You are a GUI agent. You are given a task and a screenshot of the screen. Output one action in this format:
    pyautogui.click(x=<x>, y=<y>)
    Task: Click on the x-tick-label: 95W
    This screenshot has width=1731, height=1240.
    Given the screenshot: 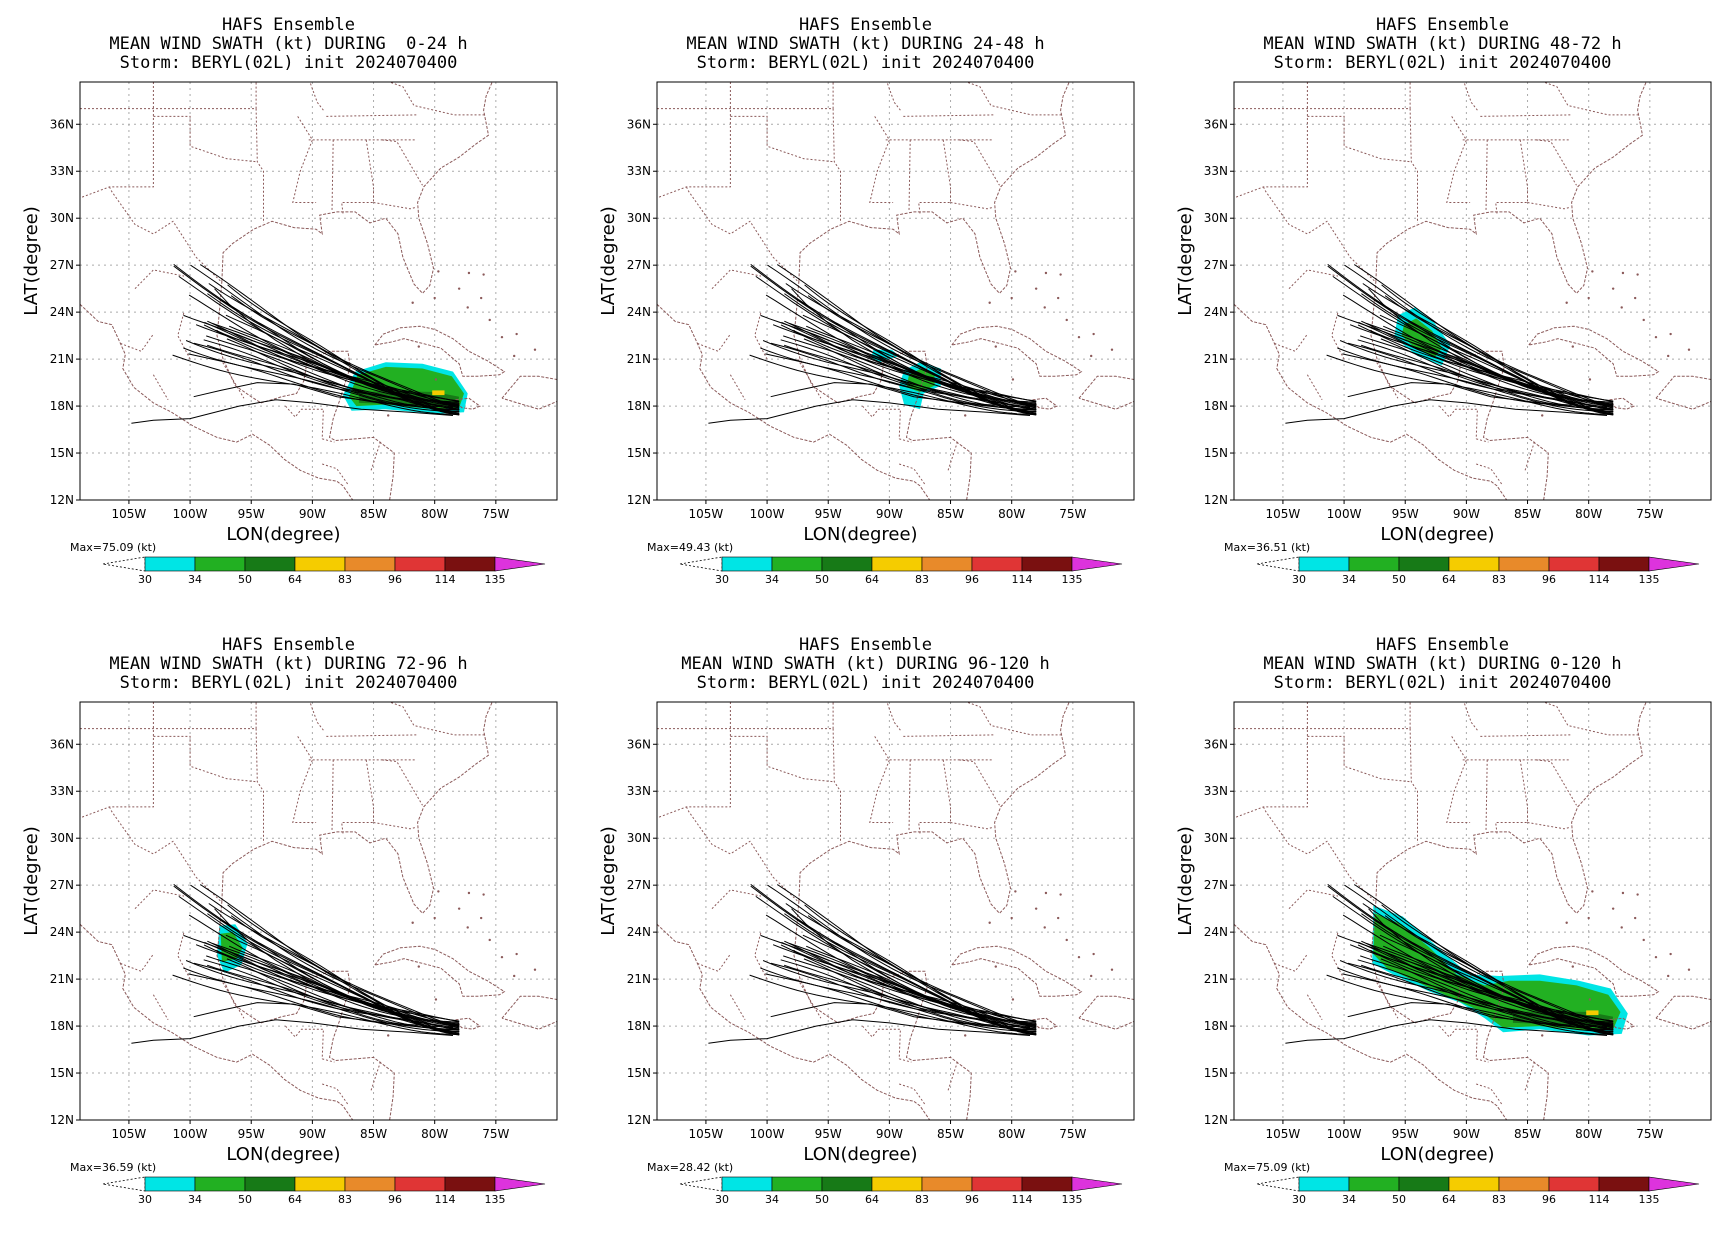 What is the action you would take?
    pyautogui.click(x=251, y=1134)
    